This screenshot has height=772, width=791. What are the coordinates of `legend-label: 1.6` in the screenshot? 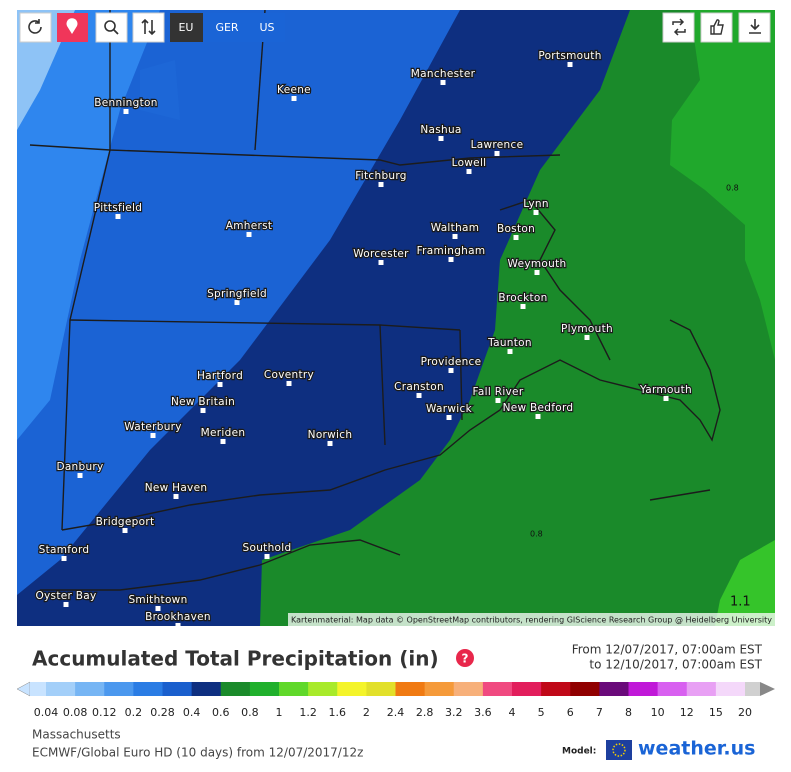 It's located at (338, 712).